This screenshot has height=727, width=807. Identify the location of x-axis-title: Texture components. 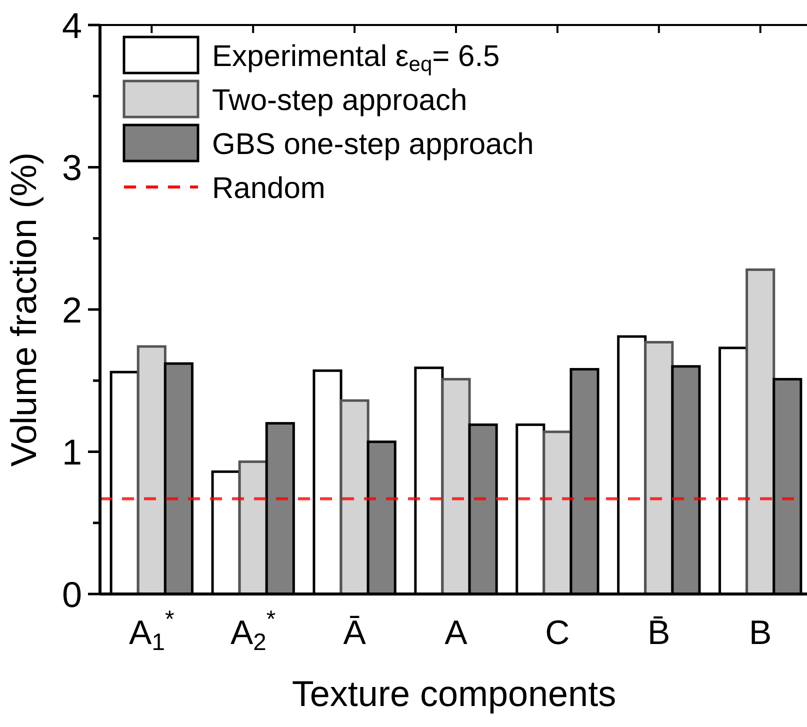
(454, 693).